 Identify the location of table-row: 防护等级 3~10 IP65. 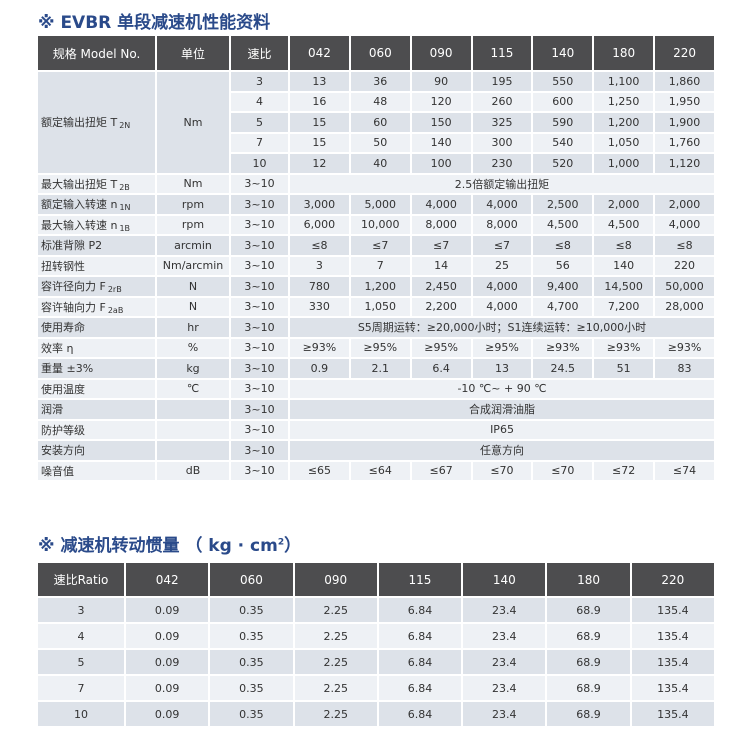
(376, 429).